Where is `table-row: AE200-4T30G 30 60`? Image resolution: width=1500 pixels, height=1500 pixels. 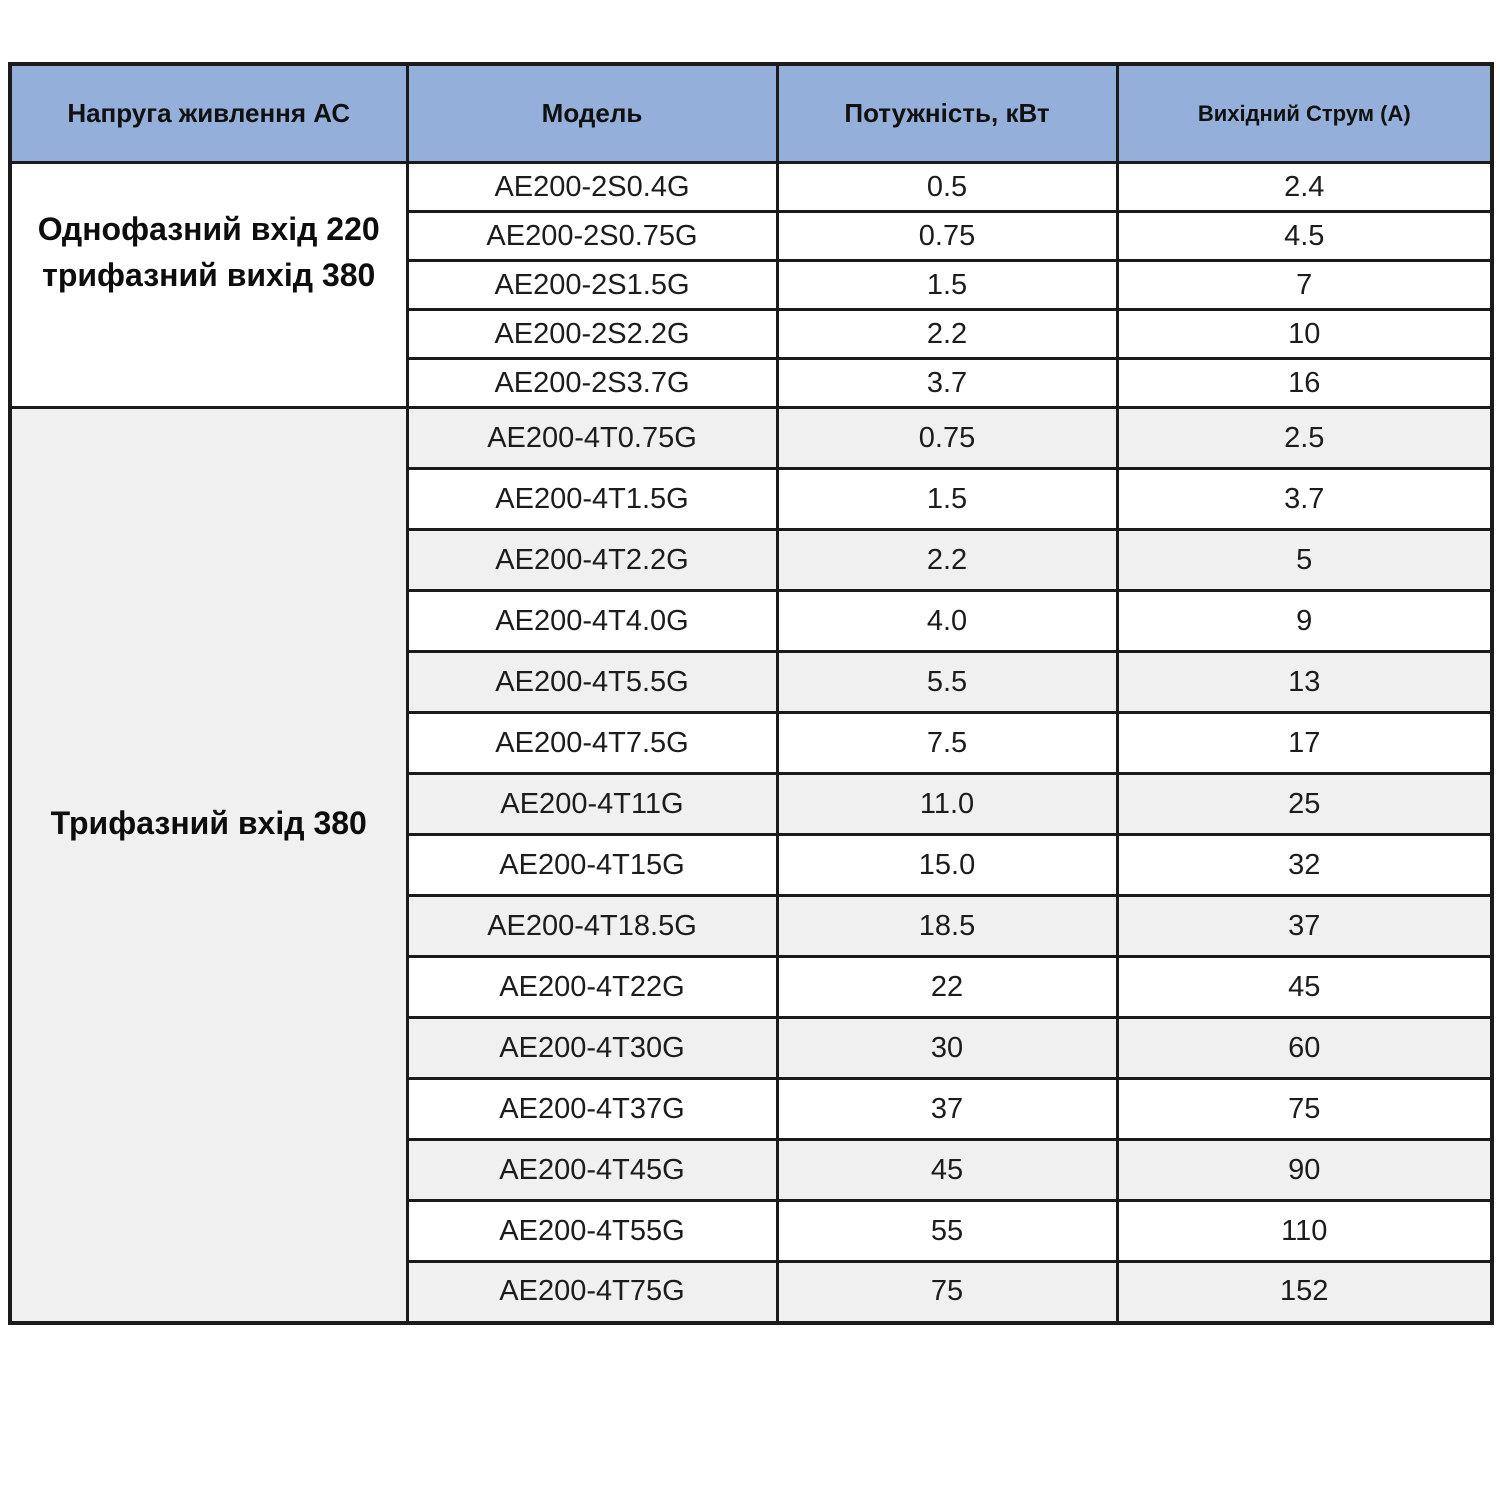
table-row: AE200-4T30G 30 60 is located at coordinates (752, 1048).